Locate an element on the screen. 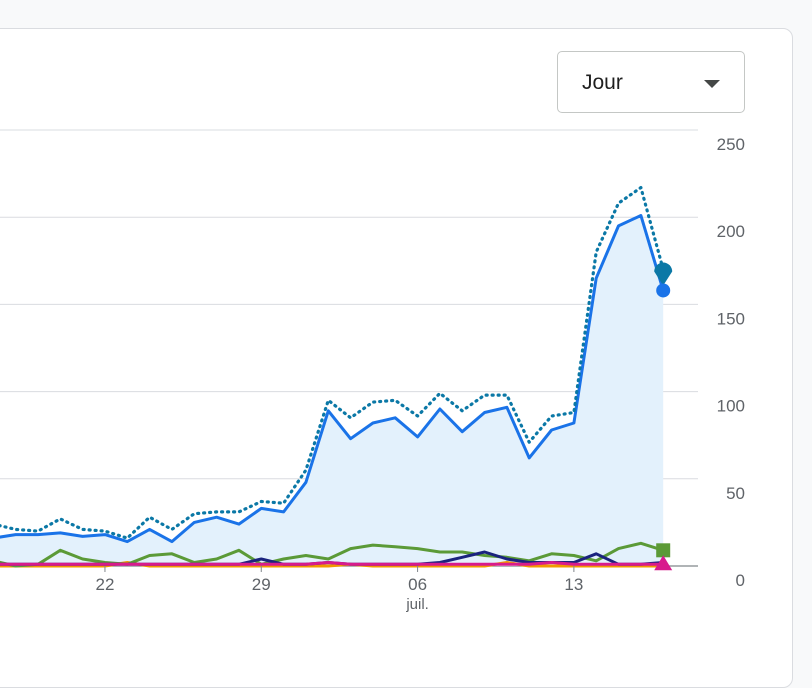 This screenshot has width=812, height=688. series-end-marker-green is located at coordinates (663, 550).